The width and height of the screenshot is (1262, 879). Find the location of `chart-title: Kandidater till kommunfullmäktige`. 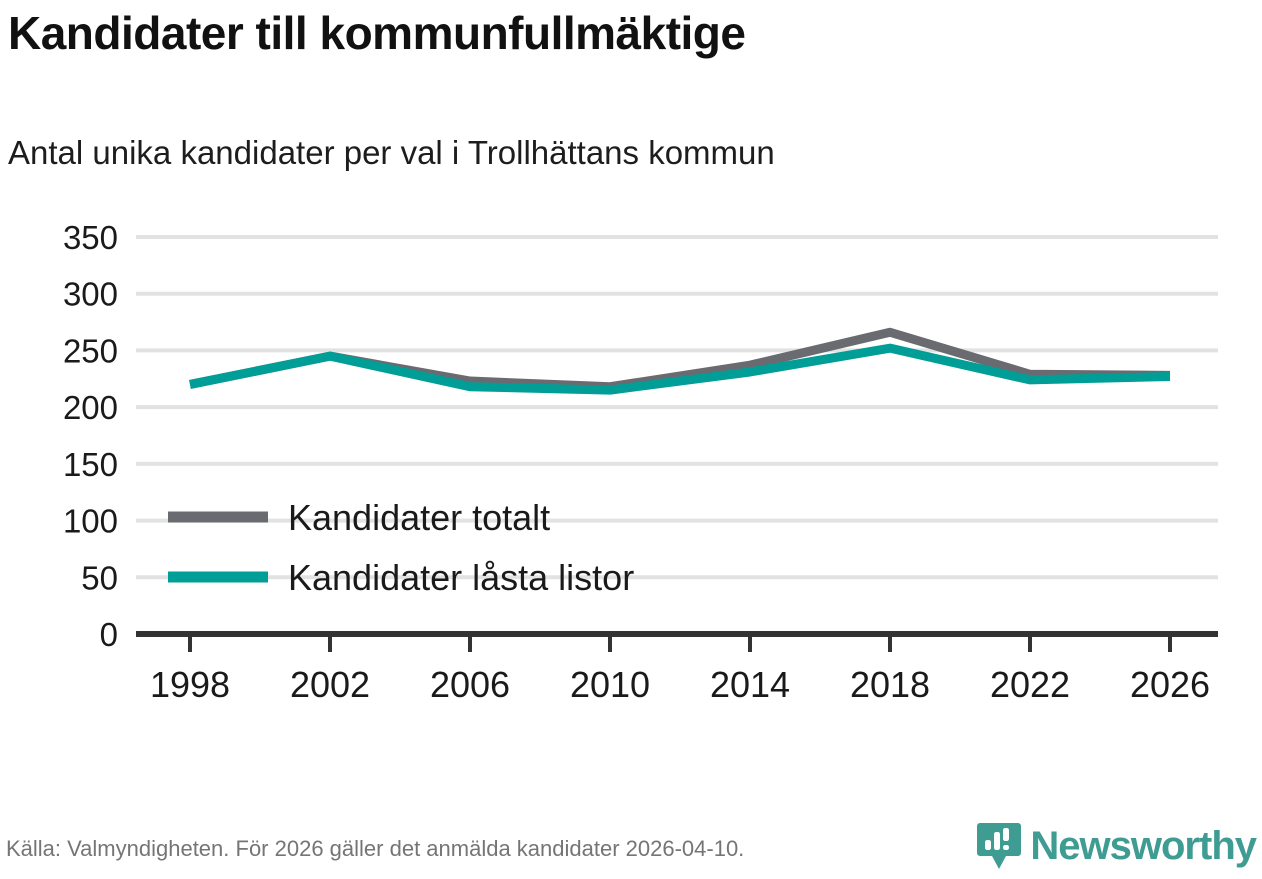

chart-title: Kandidater till kommunfullmäktige is located at coordinates (377, 33).